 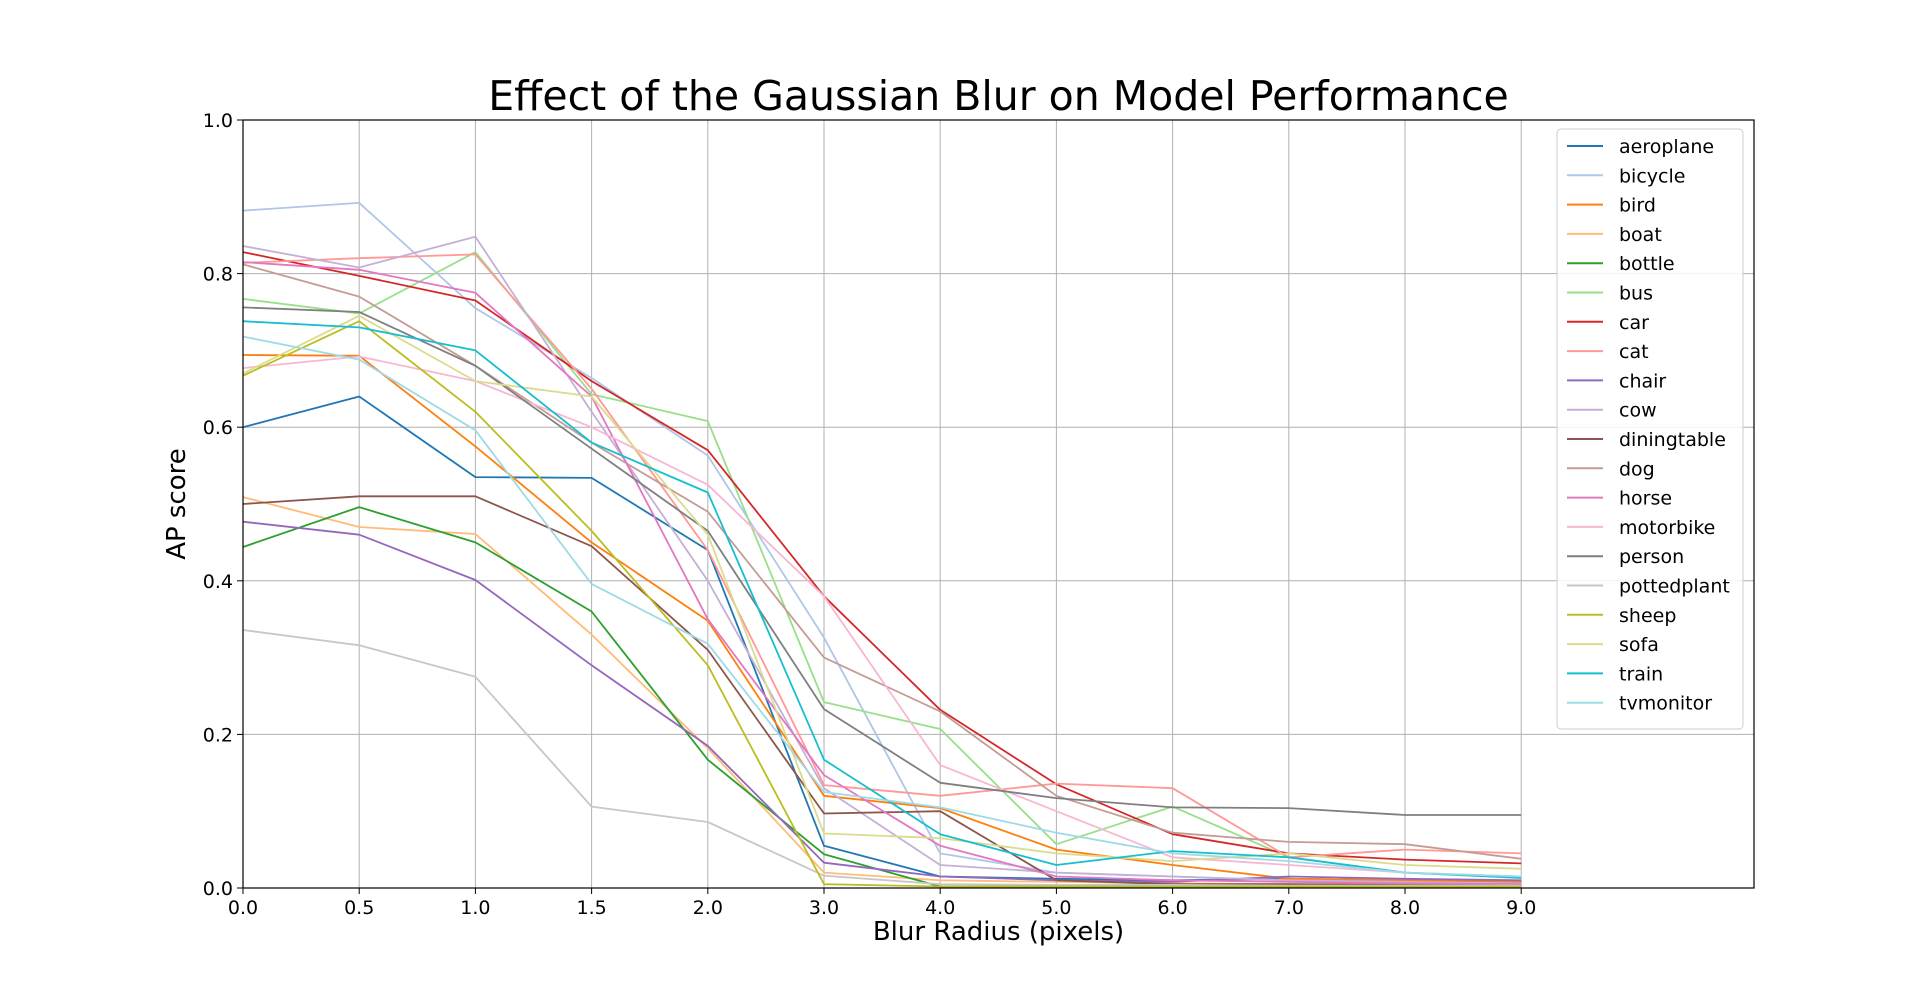 I want to click on x-axis-label: Blur Radius (pixels), so click(x=998, y=932).